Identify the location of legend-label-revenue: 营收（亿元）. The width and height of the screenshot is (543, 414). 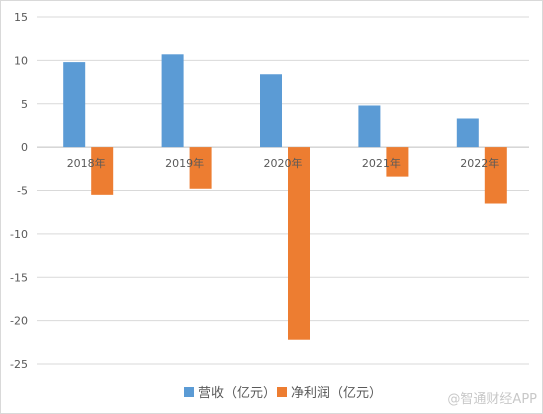
(237, 393).